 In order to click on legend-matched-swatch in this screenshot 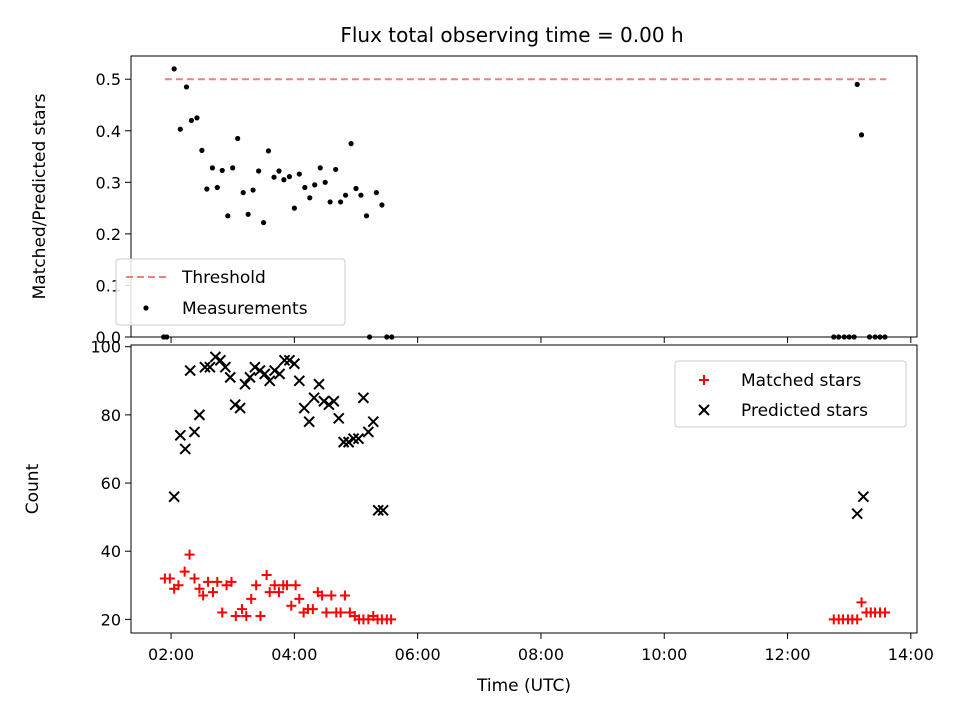, I will do `click(704, 380)`.